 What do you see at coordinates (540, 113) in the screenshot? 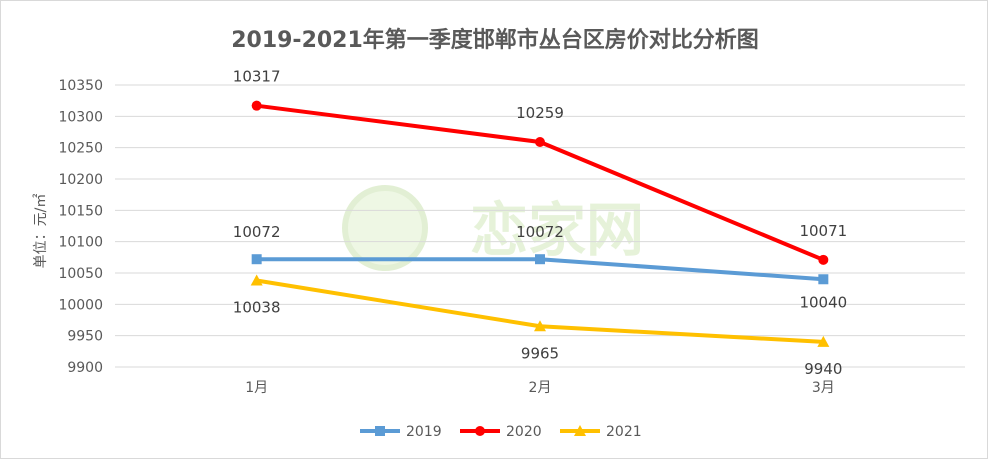
I see `data-label-2020: 10259` at bounding box center [540, 113].